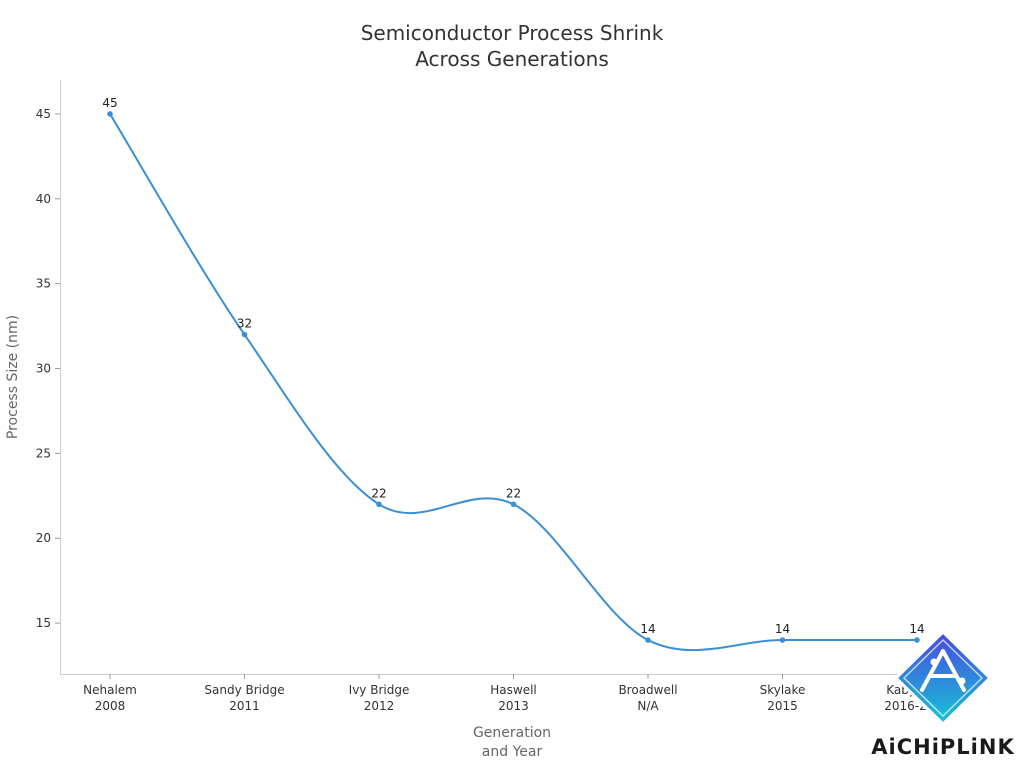 This screenshot has height=768, width=1024. Describe the element at coordinates (43, 284) in the screenshot. I see `y-tick-label: 35` at that location.